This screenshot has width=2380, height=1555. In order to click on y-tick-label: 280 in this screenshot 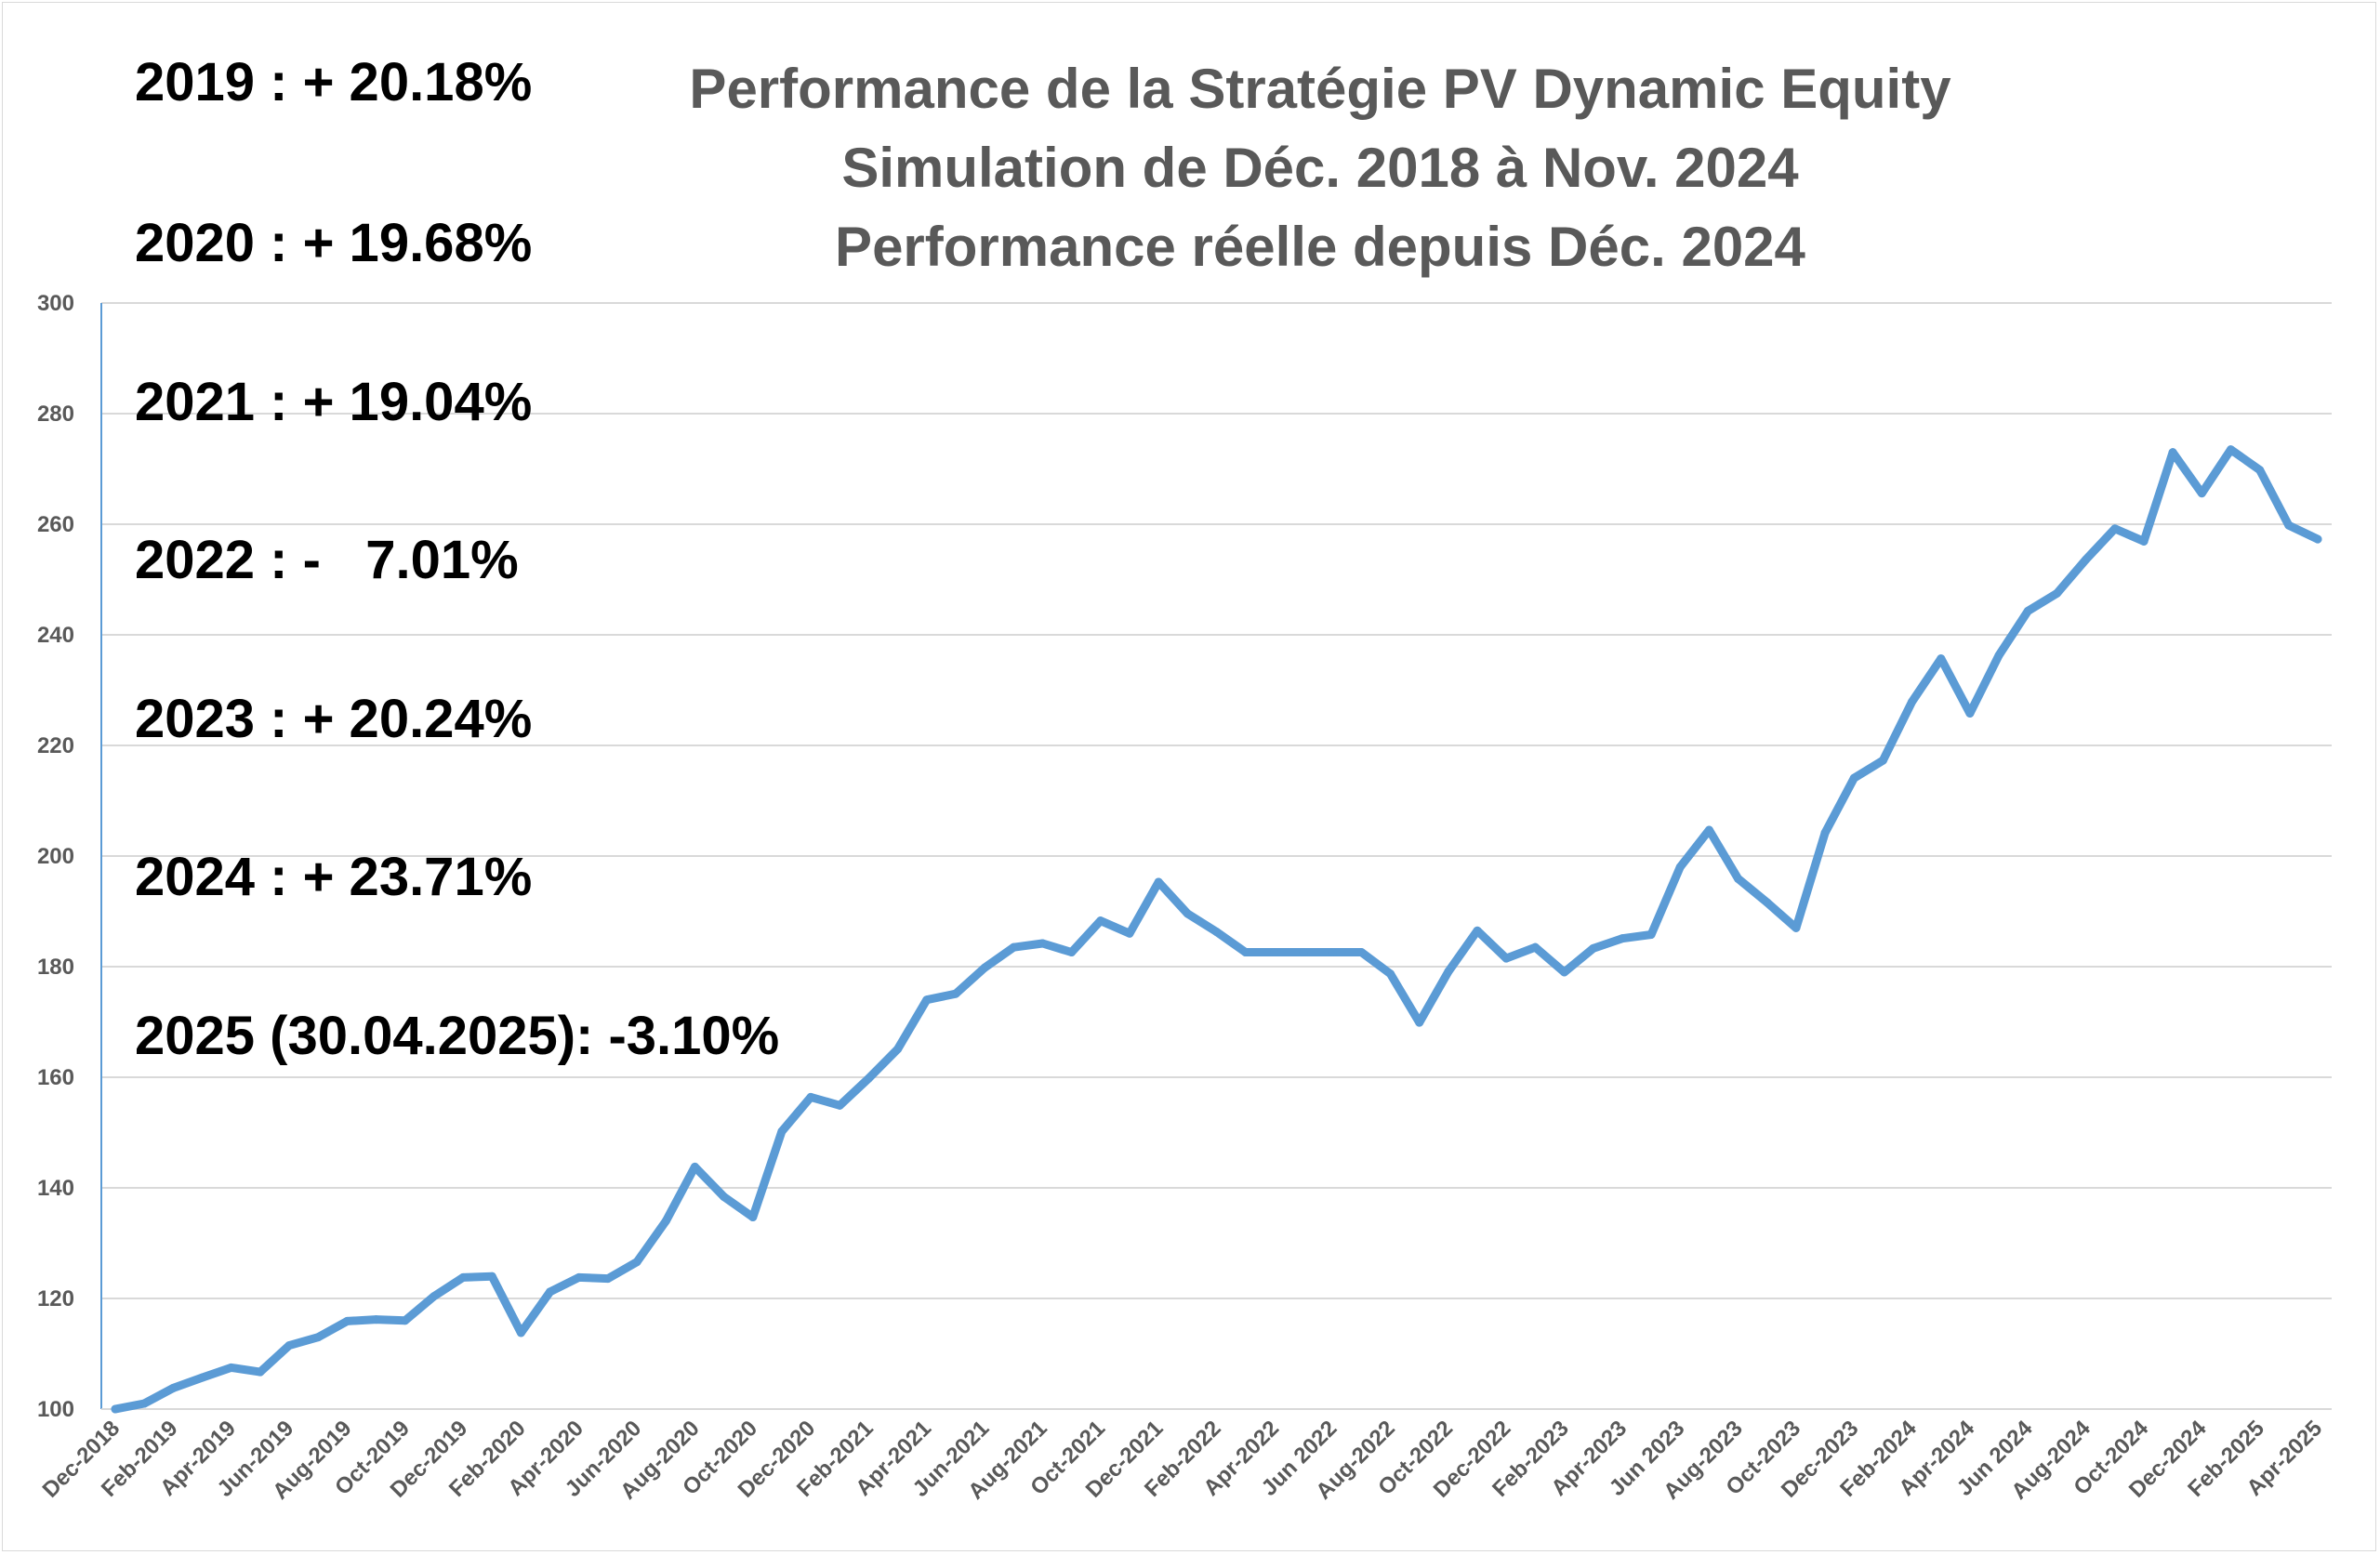, I will do `click(55, 414)`.